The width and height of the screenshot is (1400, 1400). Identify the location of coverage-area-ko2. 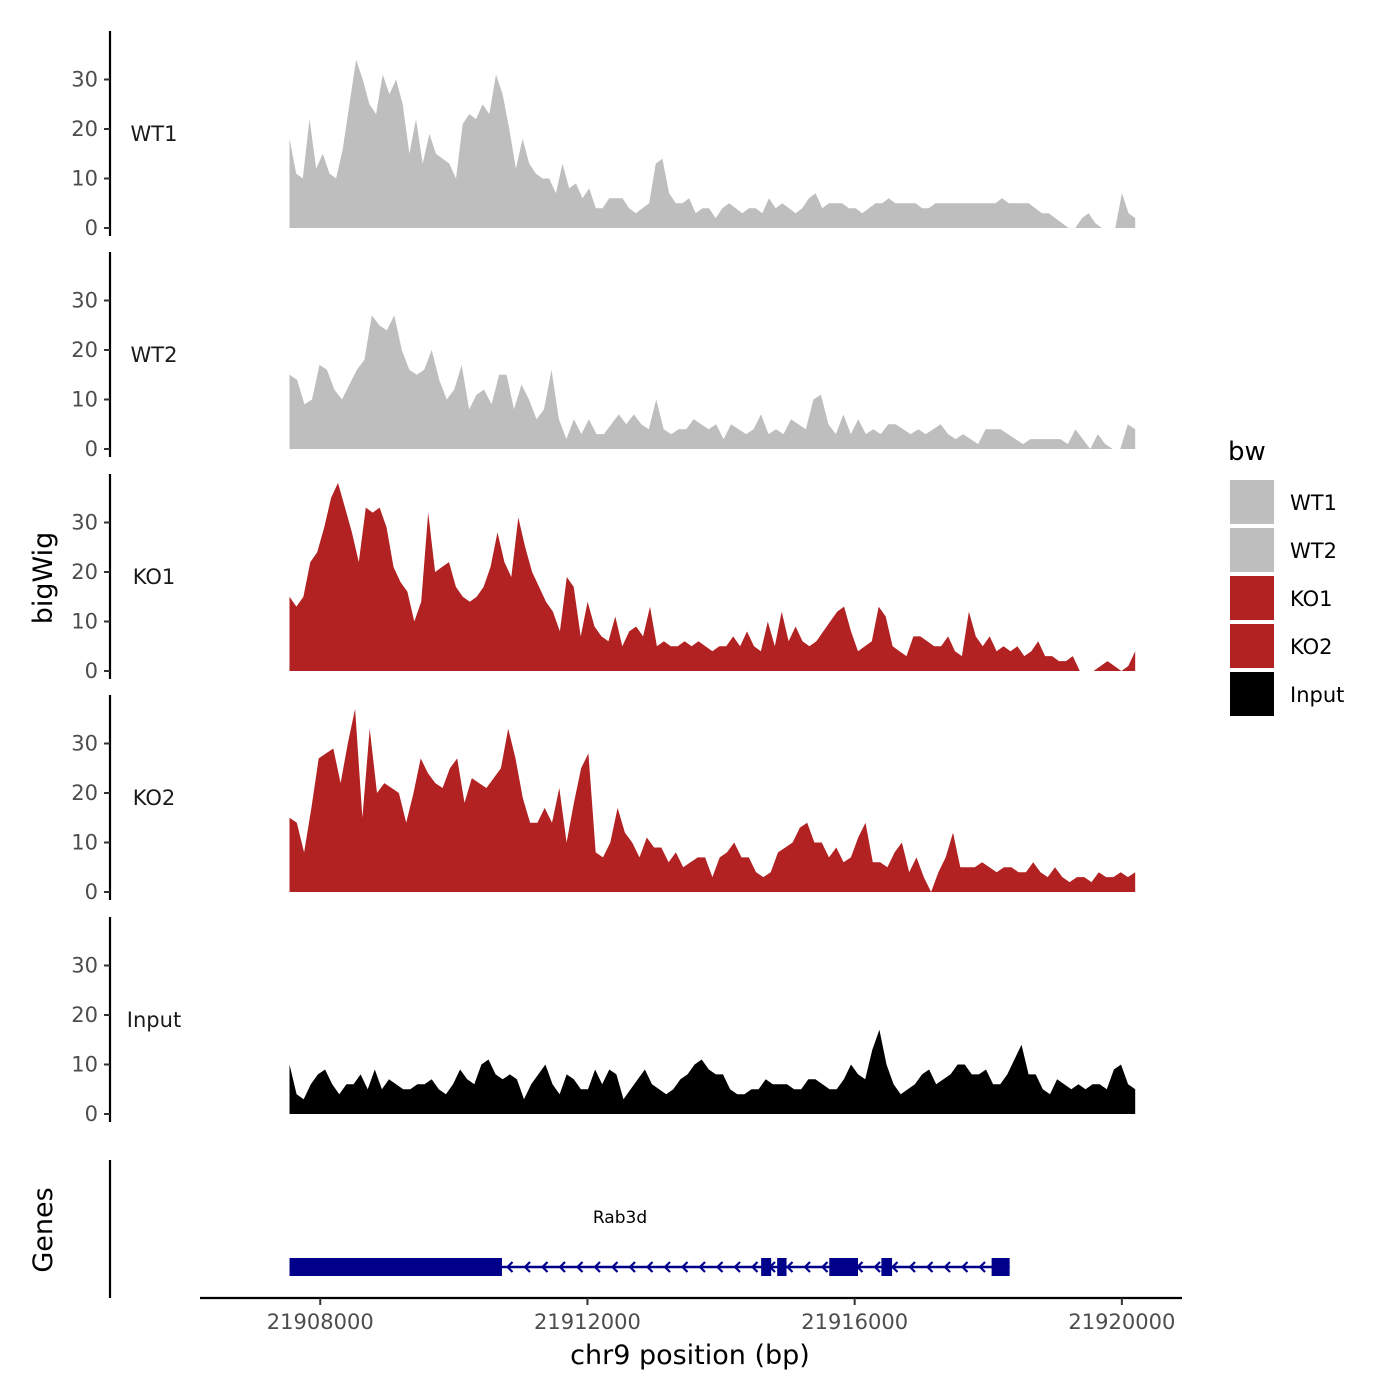
(712, 800).